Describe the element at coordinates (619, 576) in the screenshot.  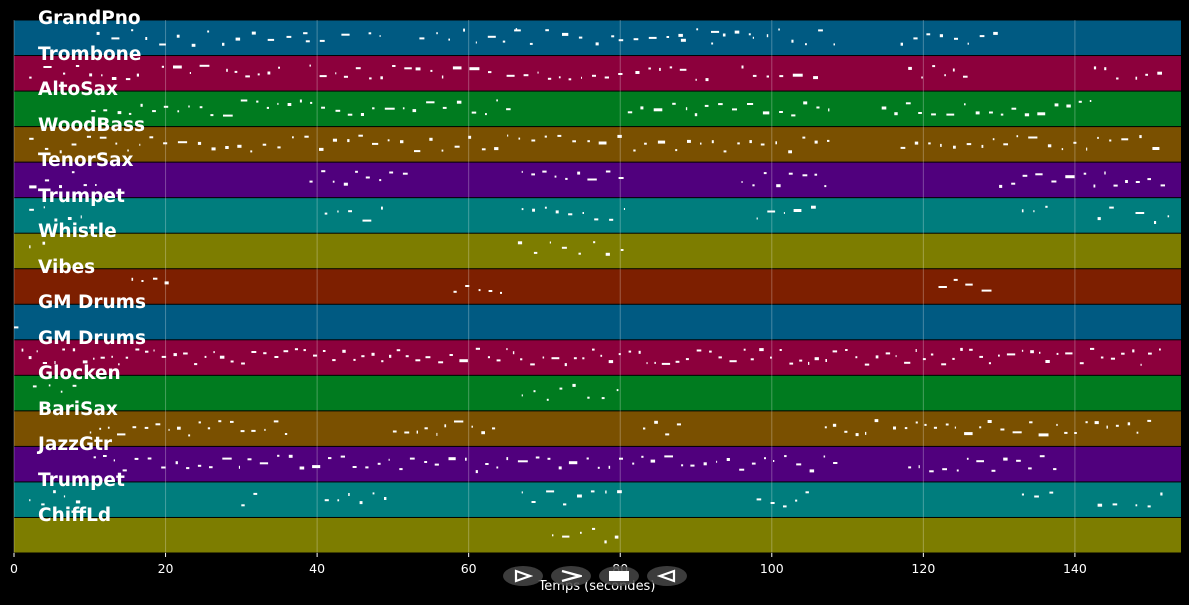
I see `stop-button` at that location.